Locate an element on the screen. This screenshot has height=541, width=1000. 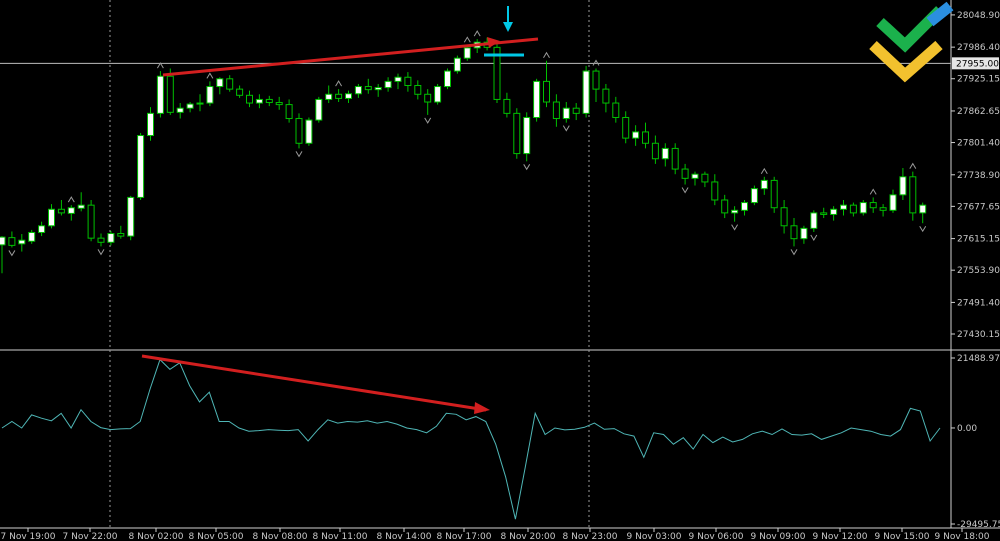
price-tick-label: 27862.65 is located at coordinates (978, 112).